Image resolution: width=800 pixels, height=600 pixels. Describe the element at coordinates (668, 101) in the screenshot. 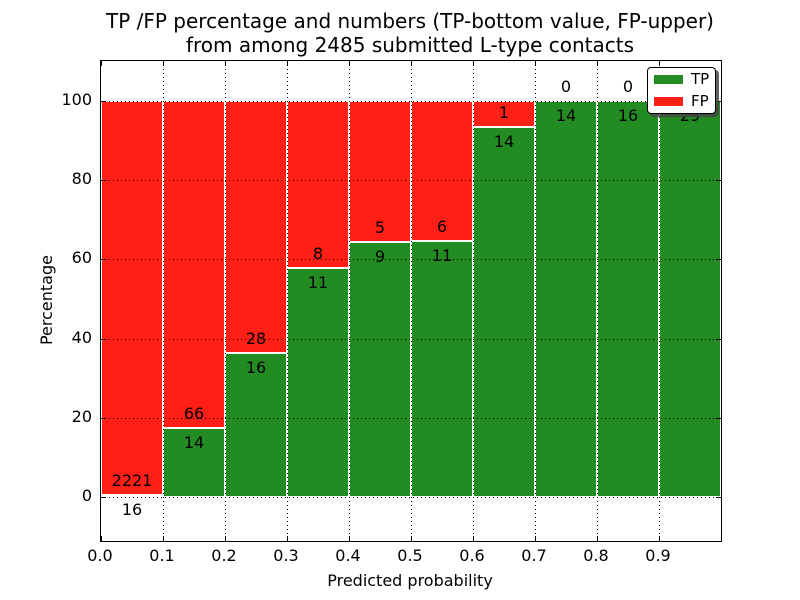

I see `fp-color-swatch` at that location.